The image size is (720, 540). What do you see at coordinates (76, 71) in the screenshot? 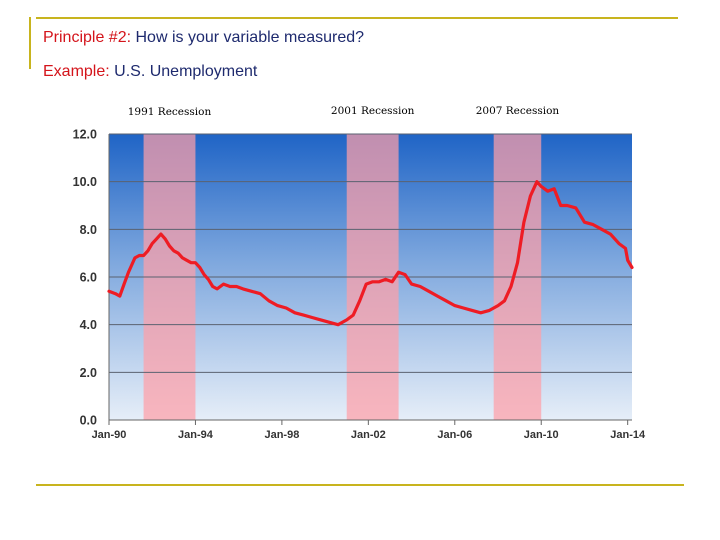
I see `example-prefix: Example:` at bounding box center [76, 71].